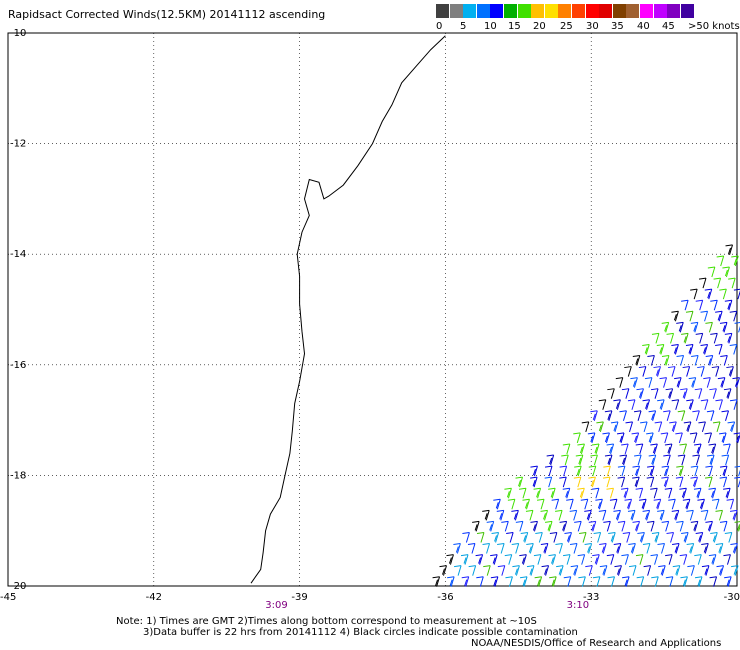 Image resolution: width=740 pixels, height=650 pixels. Describe the element at coordinates (617, 26) in the screenshot. I see `legend-label: 35` at that location.